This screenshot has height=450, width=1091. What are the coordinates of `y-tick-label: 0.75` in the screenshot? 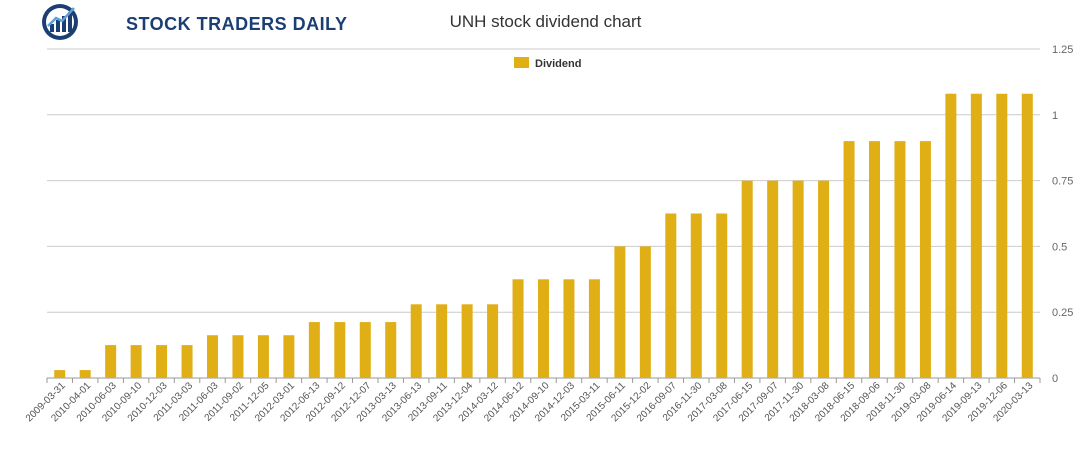 It's located at (1062, 182).